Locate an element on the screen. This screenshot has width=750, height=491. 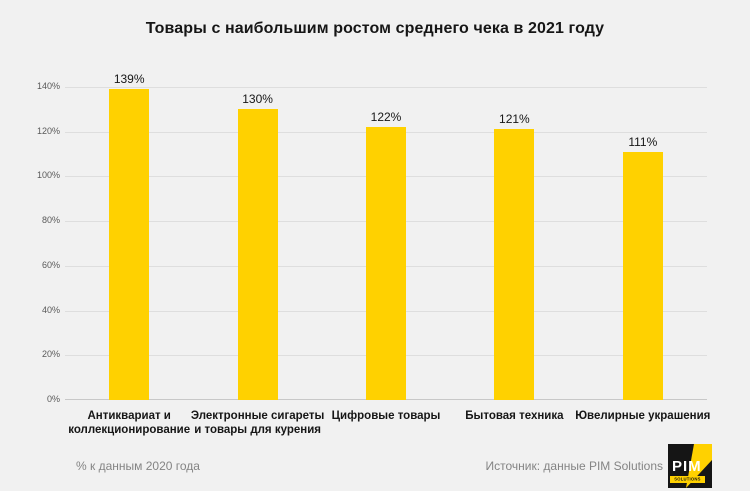
y-axis-tick-label: 120% is located at coordinates (48, 130).